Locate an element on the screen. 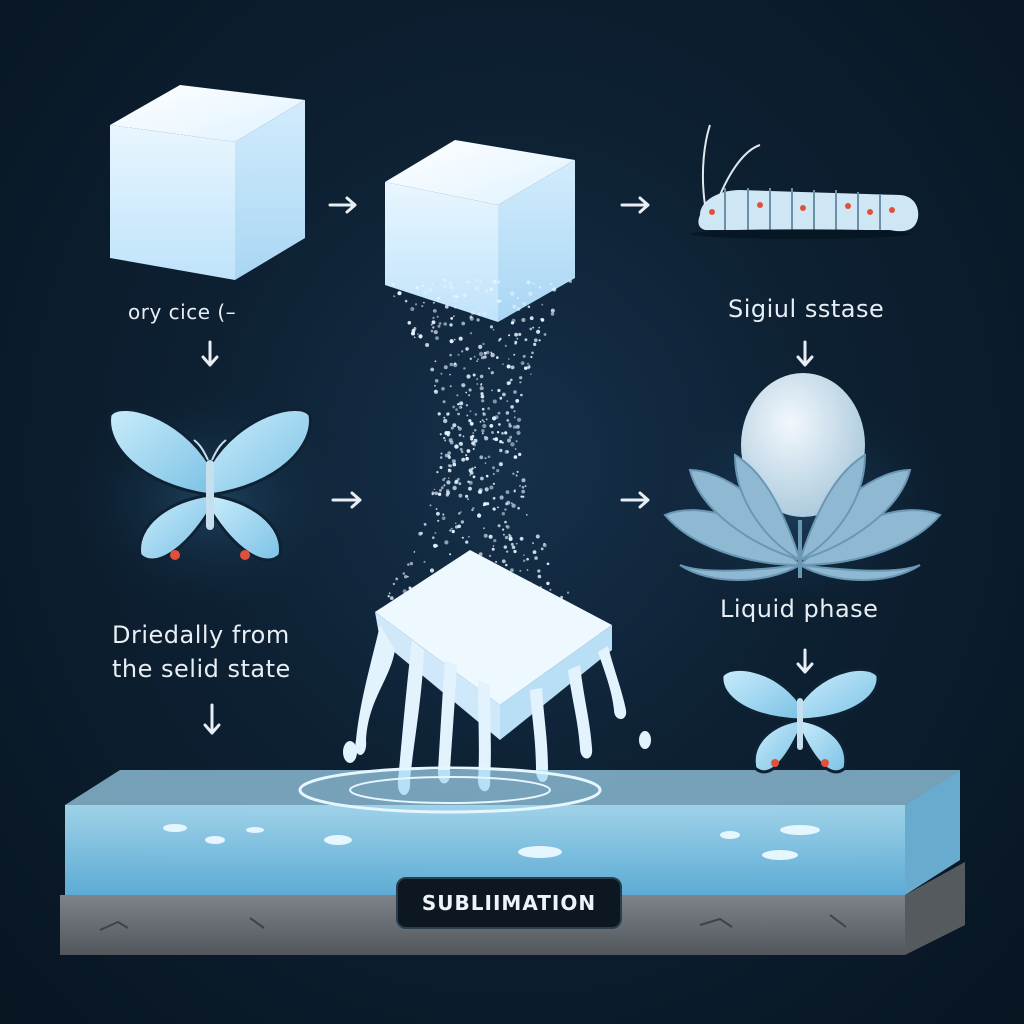 The height and width of the screenshot is (1024, 1024). melting-ice-icon is located at coordinates (497, 672).